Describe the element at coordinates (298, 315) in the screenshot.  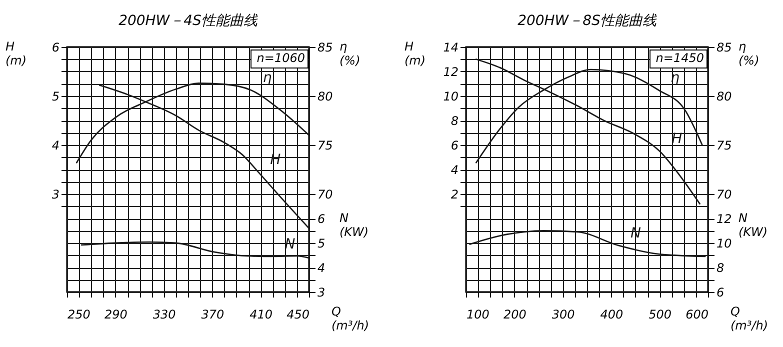
I see `x-tick-label: 450` at that location.